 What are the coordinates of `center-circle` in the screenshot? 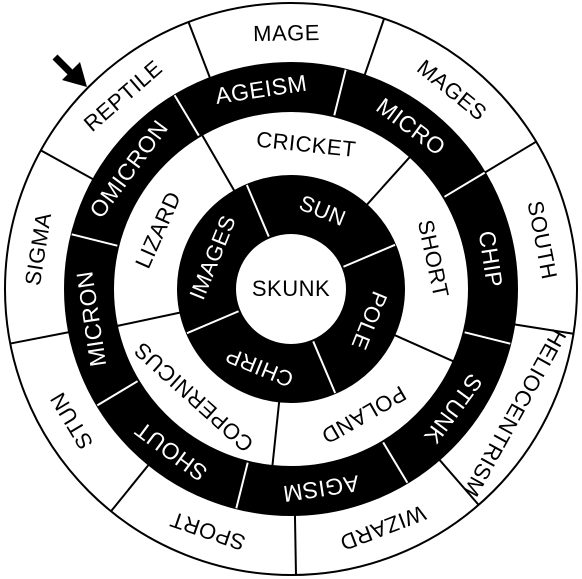 It's located at (291, 289).